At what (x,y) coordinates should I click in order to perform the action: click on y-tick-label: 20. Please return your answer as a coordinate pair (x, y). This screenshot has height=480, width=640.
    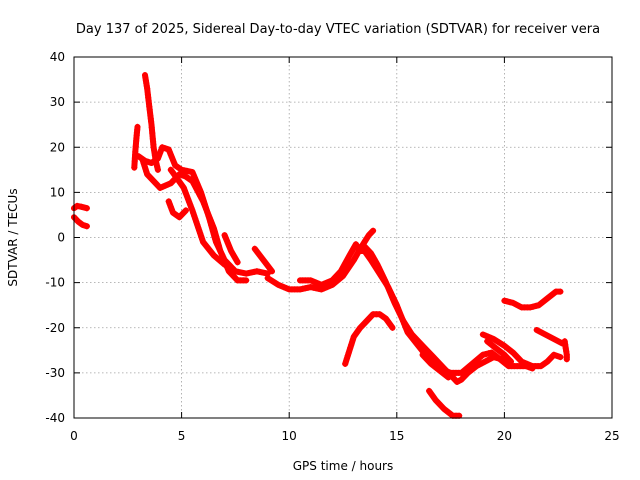
    Looking at the image, I should click on (57, 147).